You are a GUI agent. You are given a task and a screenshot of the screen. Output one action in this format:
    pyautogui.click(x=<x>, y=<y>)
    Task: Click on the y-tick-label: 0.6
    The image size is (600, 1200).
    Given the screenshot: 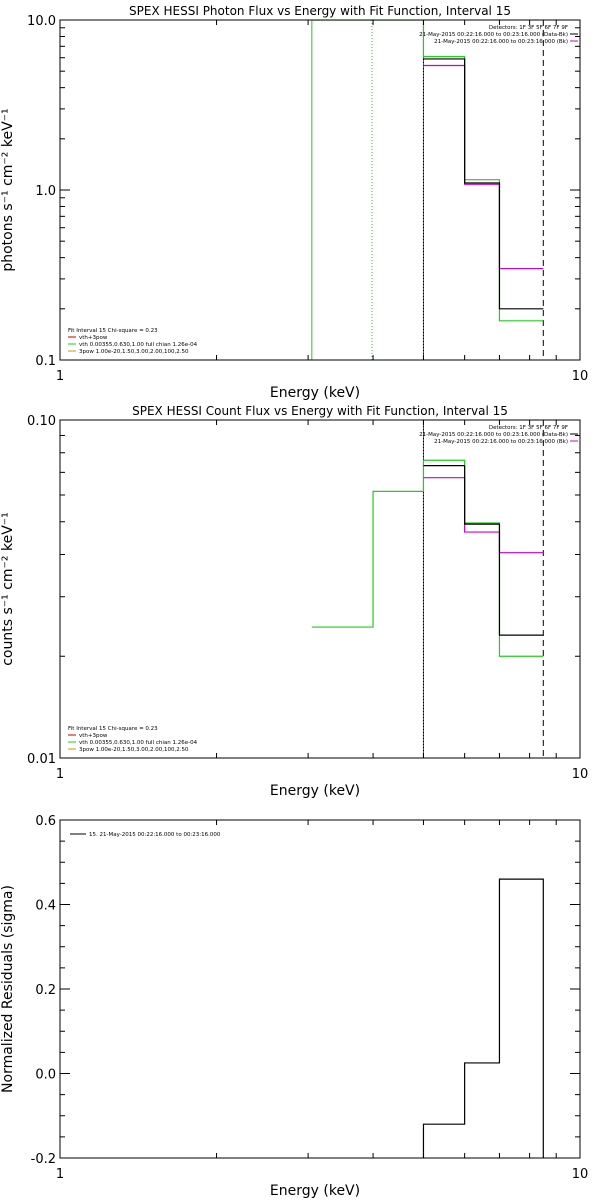 What is the action you would take?
    pyautogui.click(x=45, y=821)
    